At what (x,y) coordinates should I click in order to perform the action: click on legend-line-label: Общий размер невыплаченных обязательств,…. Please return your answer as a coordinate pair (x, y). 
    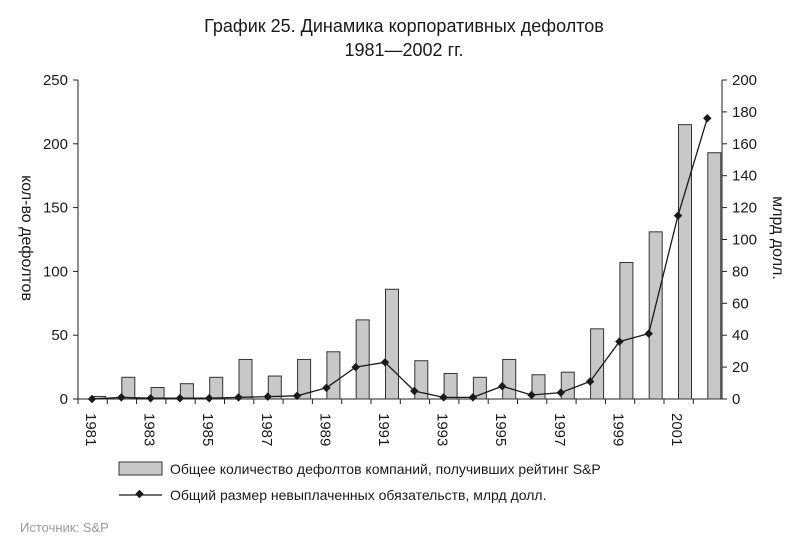
    Looking at the image, I should click on (358, 495).